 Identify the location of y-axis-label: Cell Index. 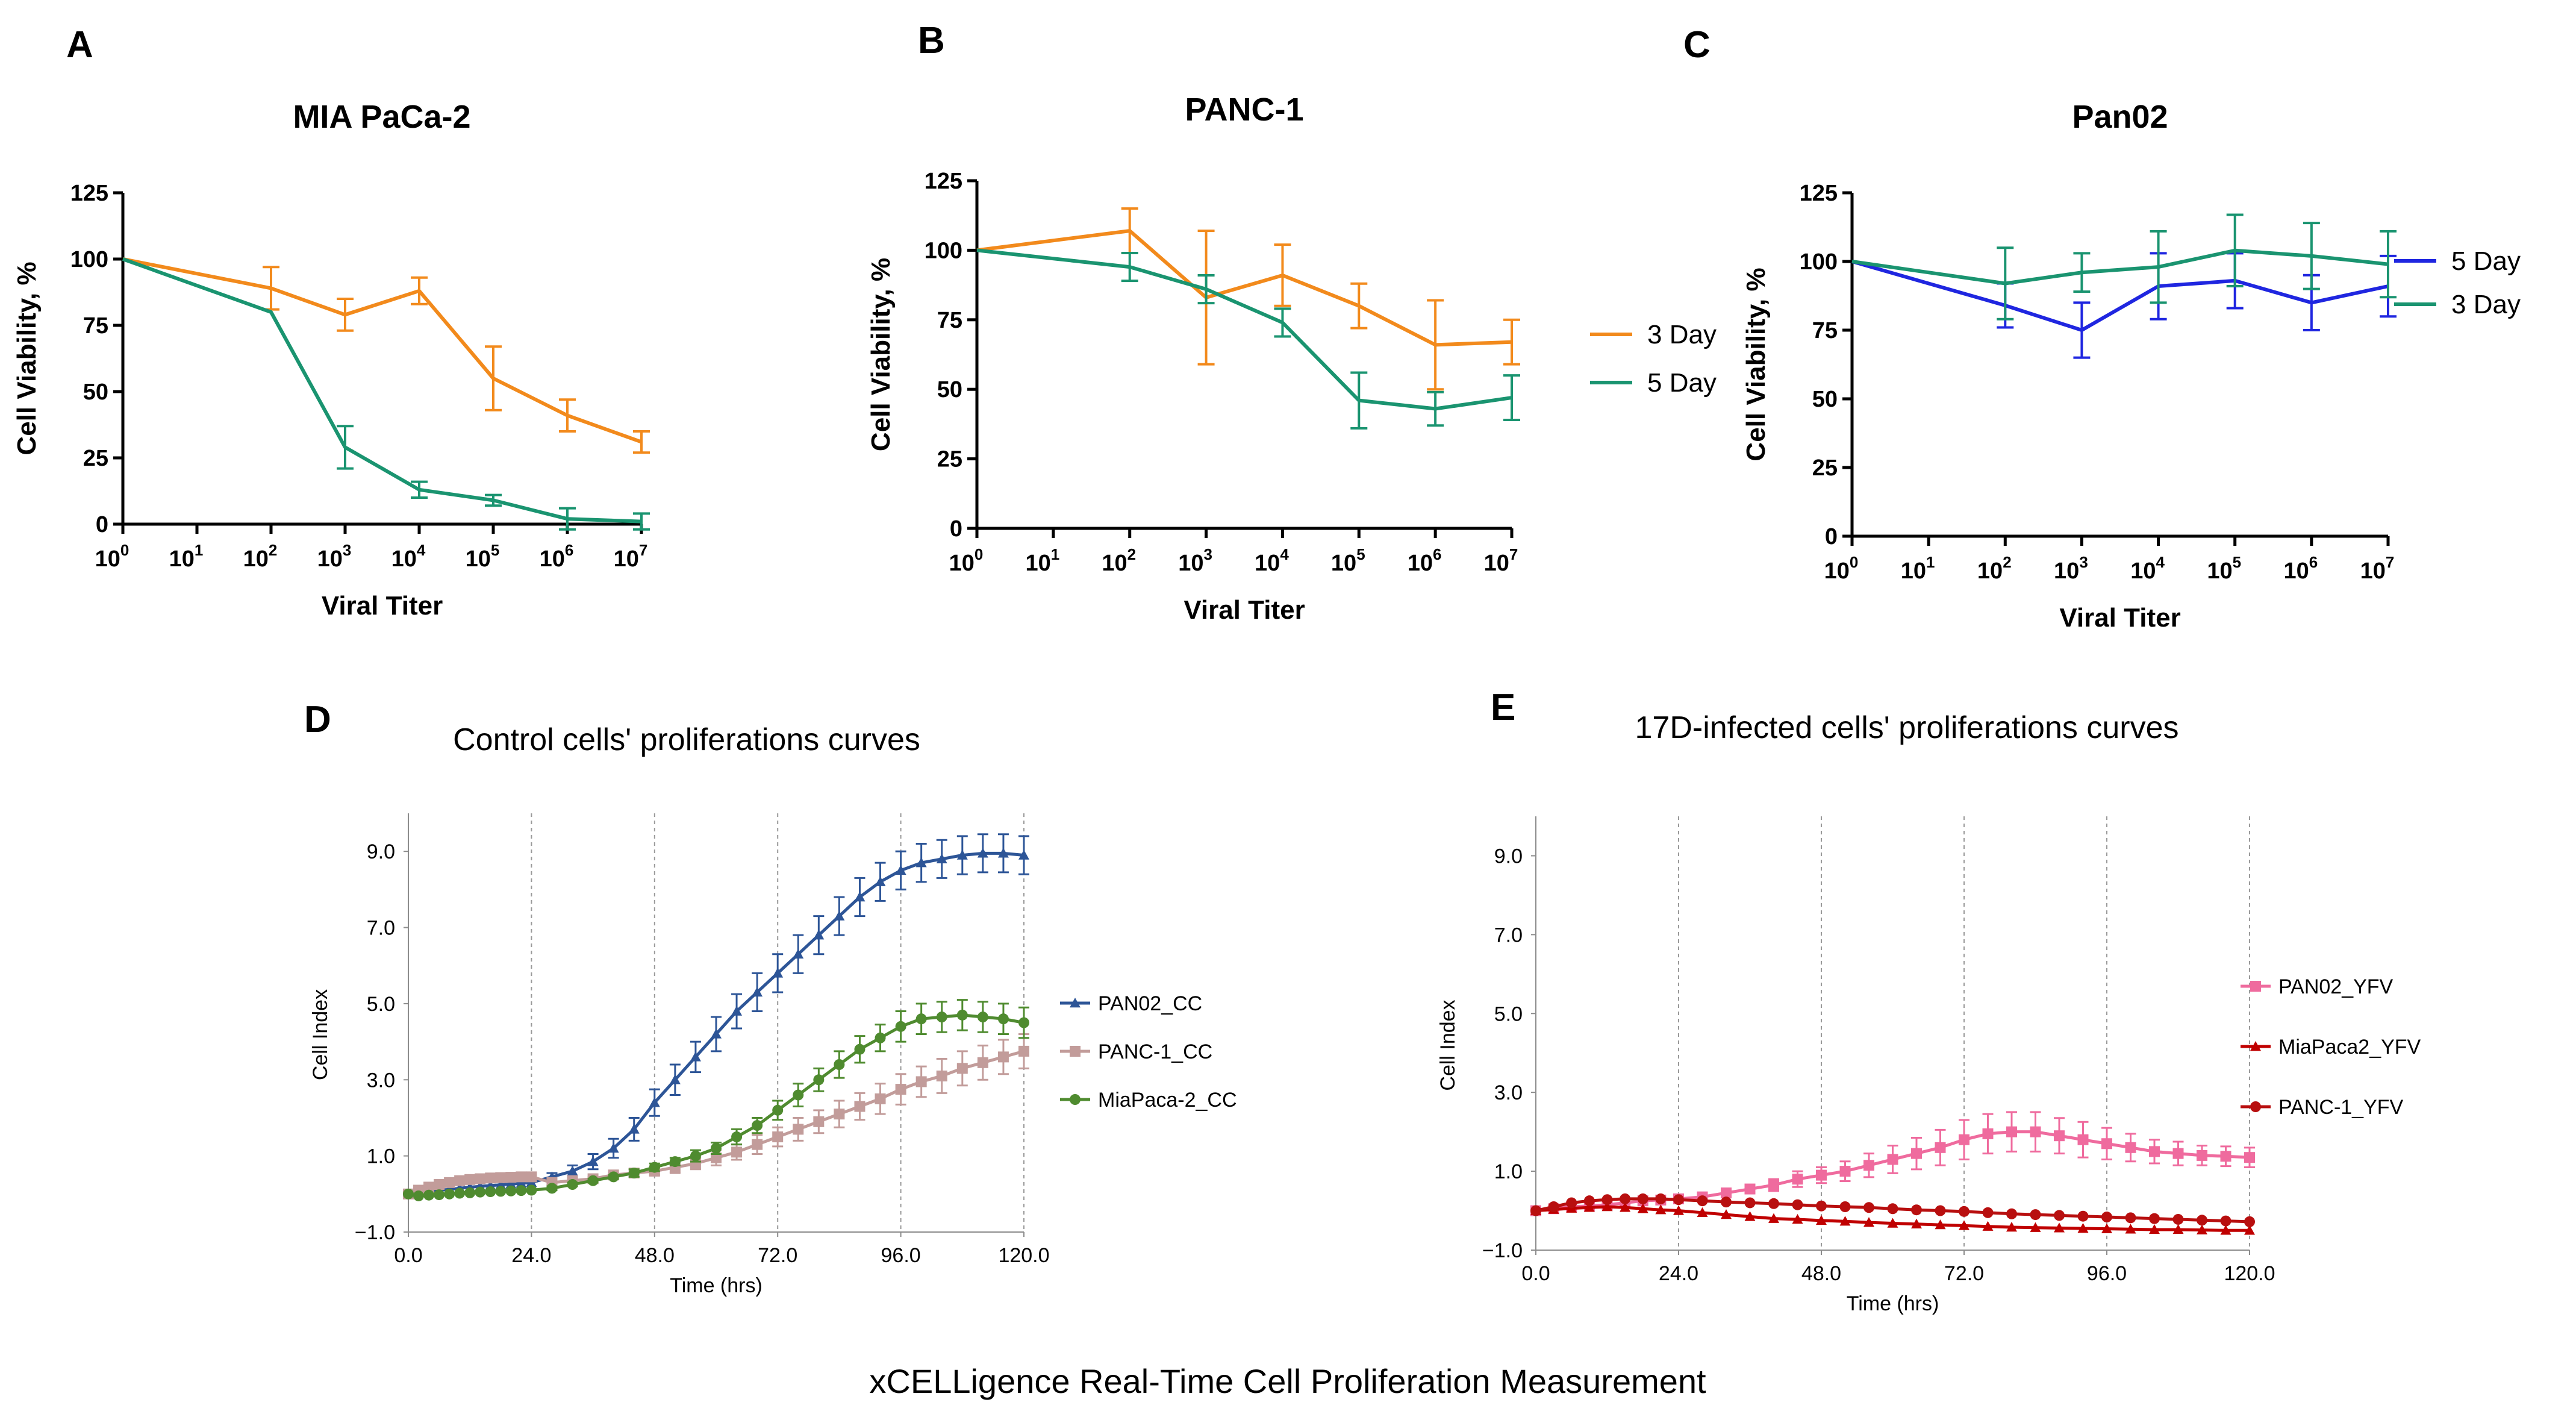
(320, 1034).